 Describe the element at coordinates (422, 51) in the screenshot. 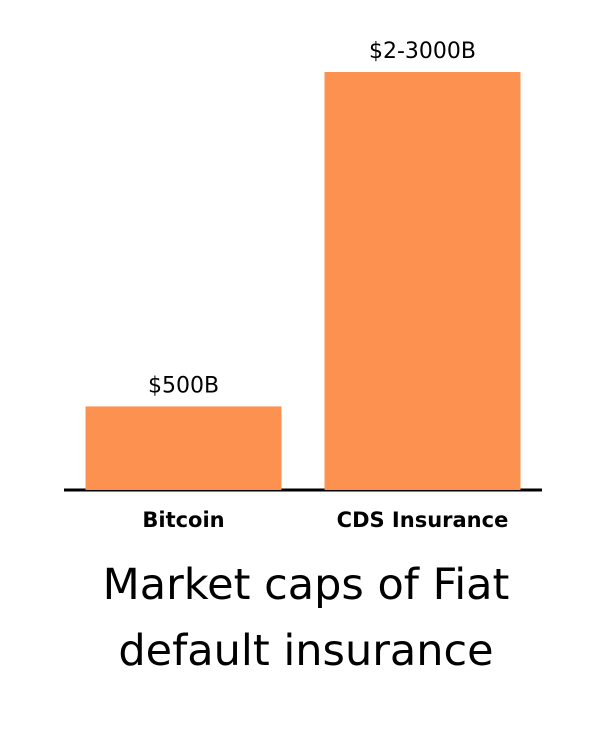

I see `value-label: $2-3000B` at that location.